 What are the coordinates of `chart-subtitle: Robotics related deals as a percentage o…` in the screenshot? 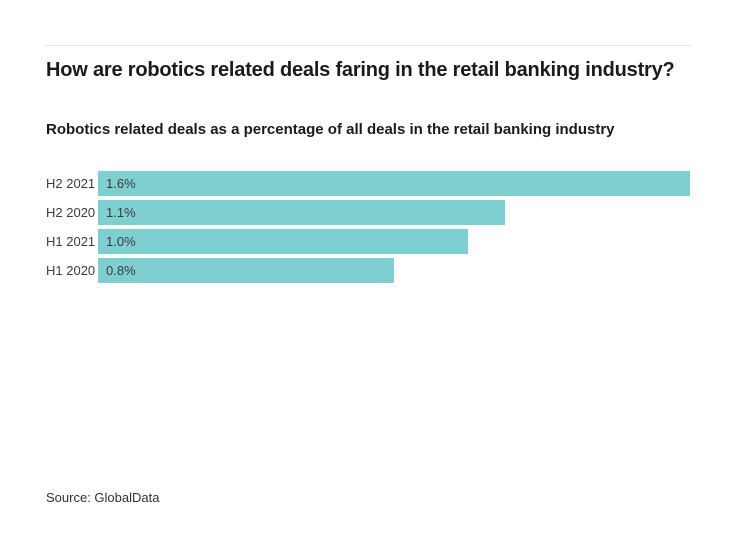 It's located at (330, 129).